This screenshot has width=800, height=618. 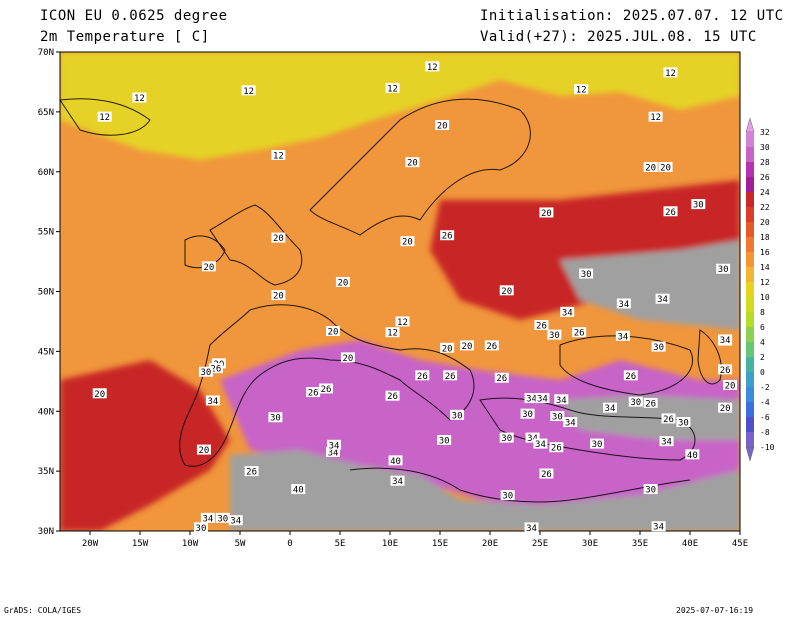 I want to click on colorbar-label: 8, so click(x=762, y=312).